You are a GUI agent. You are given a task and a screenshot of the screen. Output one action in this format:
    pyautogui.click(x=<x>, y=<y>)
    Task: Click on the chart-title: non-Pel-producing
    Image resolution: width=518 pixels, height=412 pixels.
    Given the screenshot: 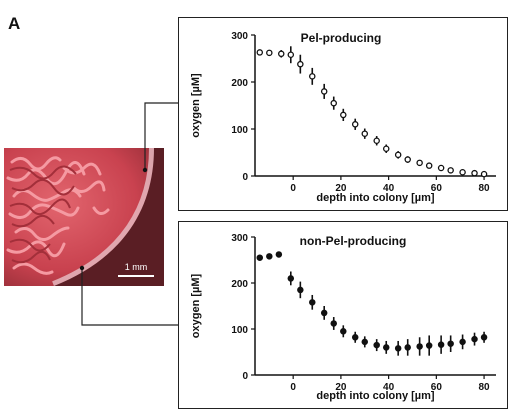 What is the action you would take?
    pyautogui.click(x=353, y=241)
    